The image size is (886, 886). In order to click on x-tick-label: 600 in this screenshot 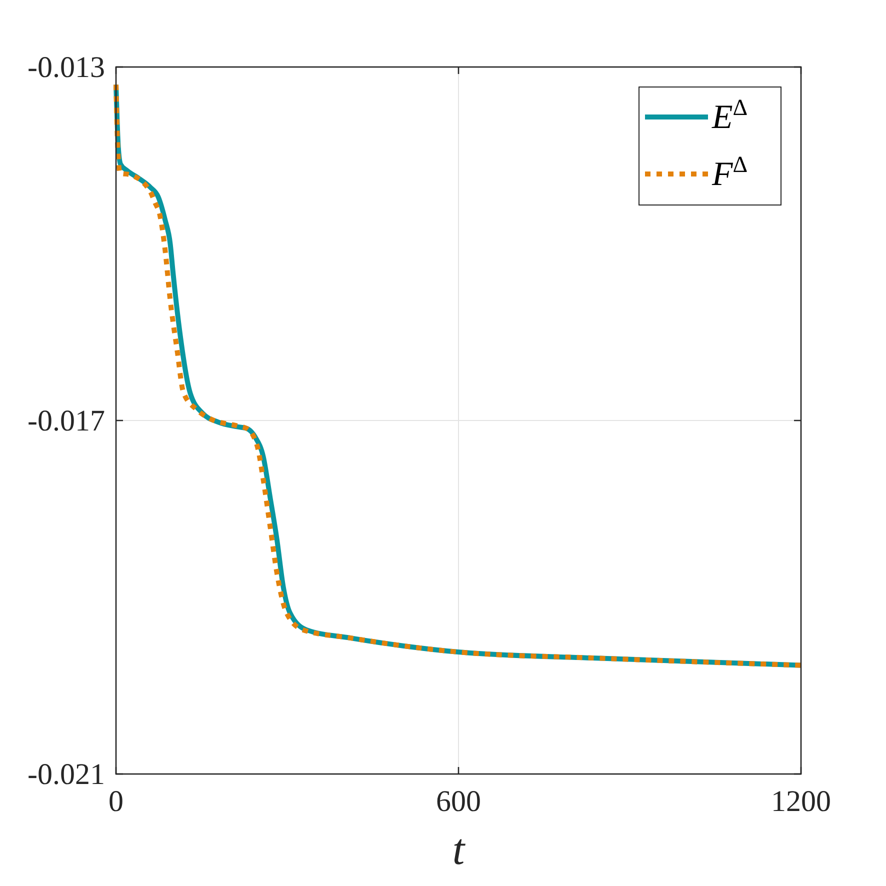, I will do `click(458, 801)`.